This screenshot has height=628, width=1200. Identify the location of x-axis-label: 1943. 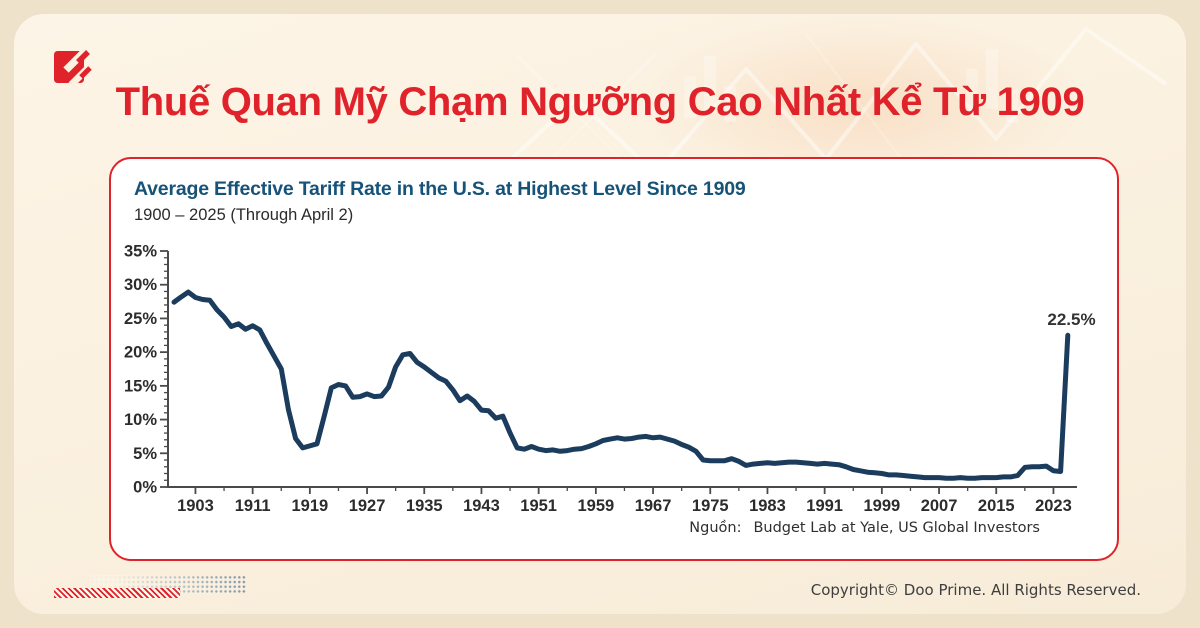
(481, 506).